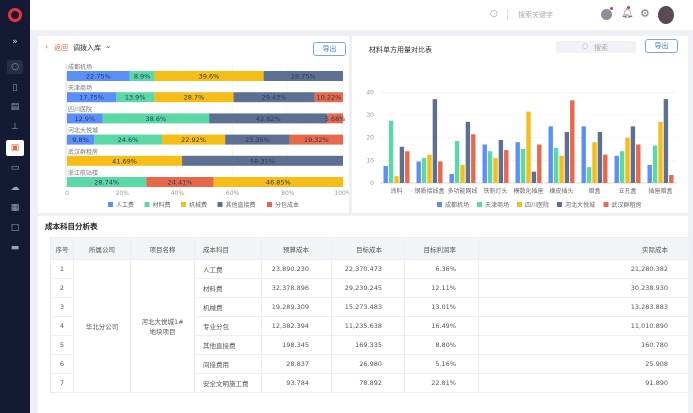 This screenshot has width=693, height=413. I want to click on bar-value-label: 46.85%, so click(278, 183).